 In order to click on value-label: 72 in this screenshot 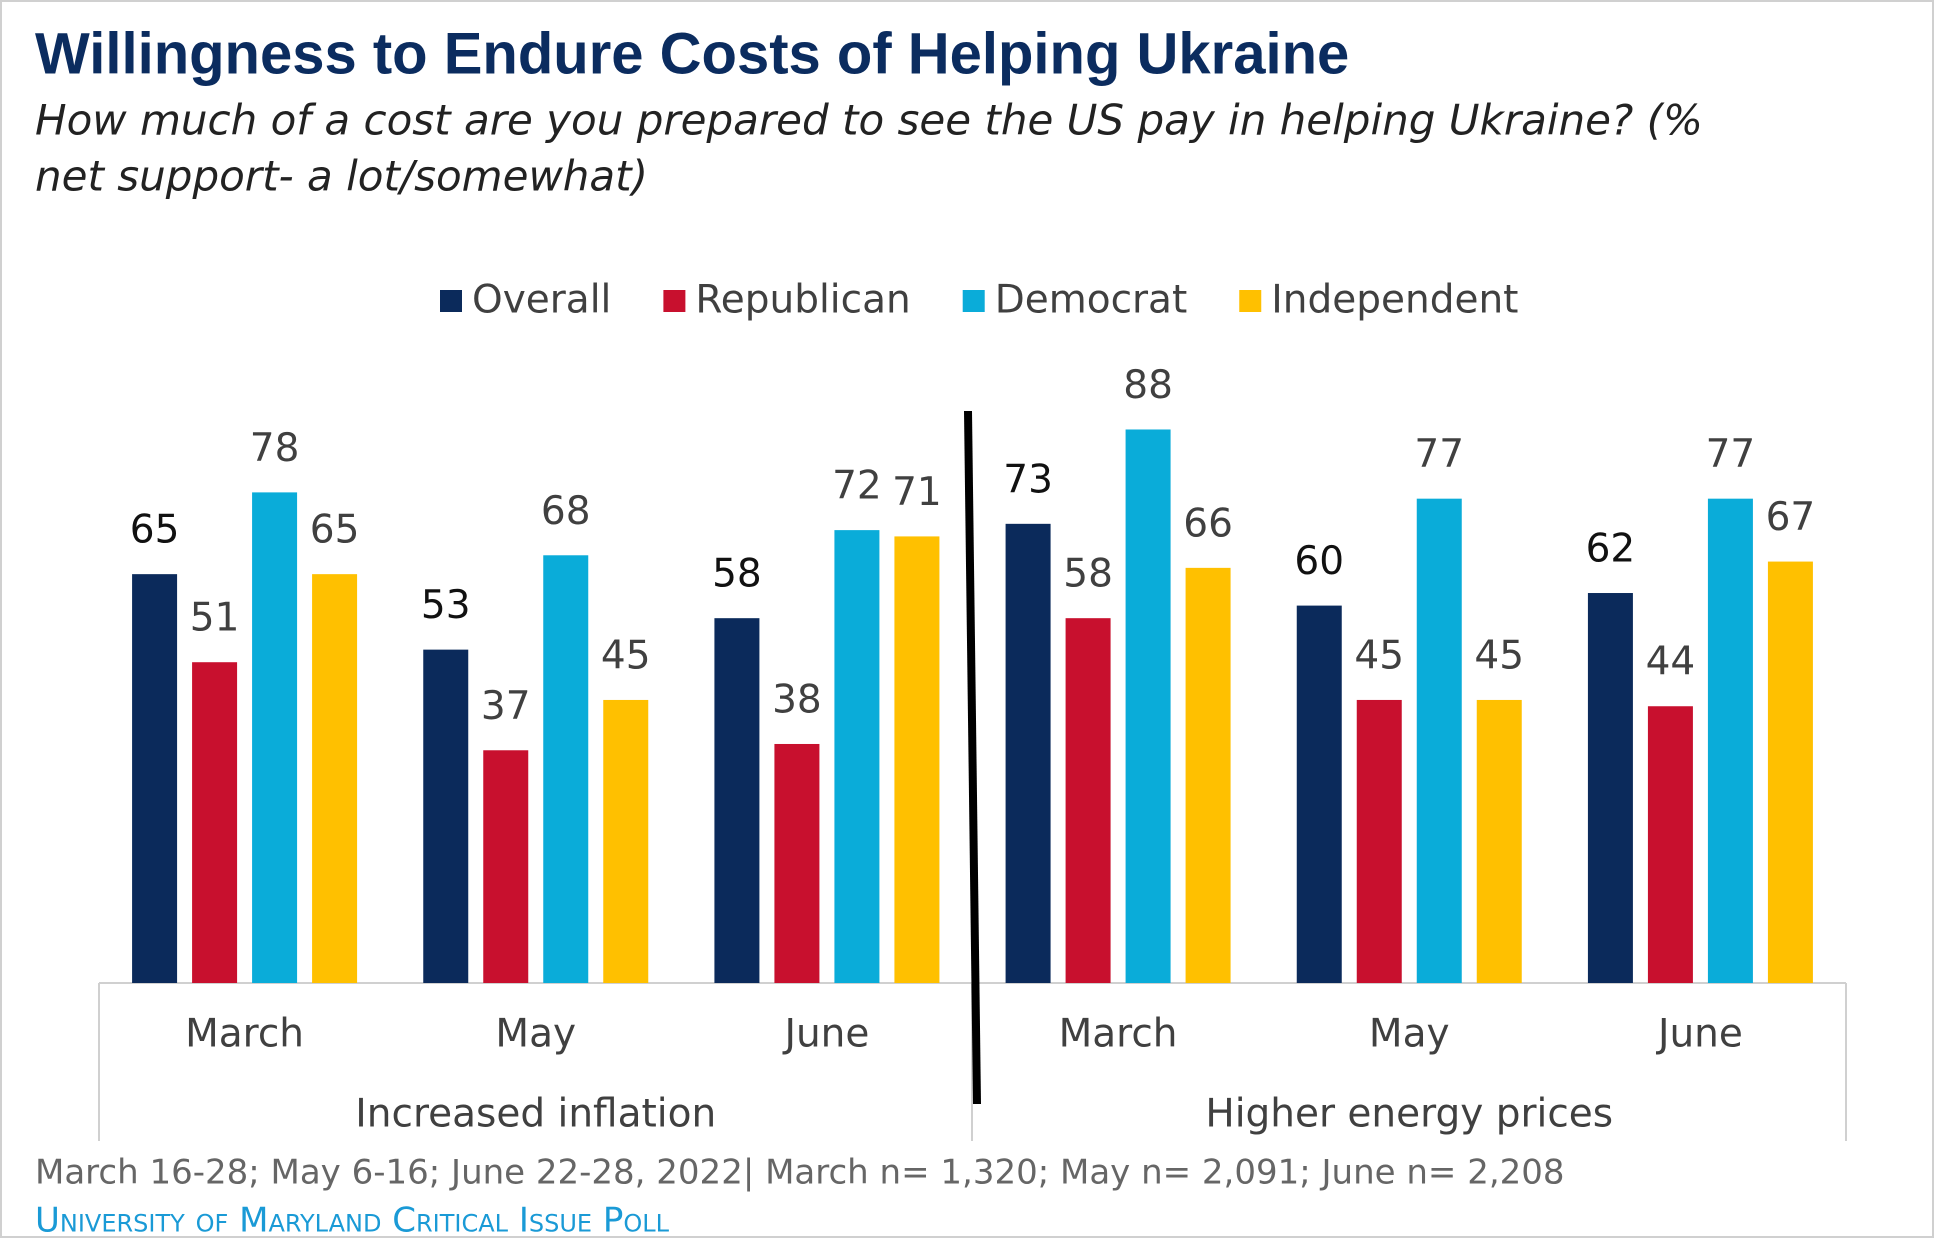, I will do `click(857, 486)`.